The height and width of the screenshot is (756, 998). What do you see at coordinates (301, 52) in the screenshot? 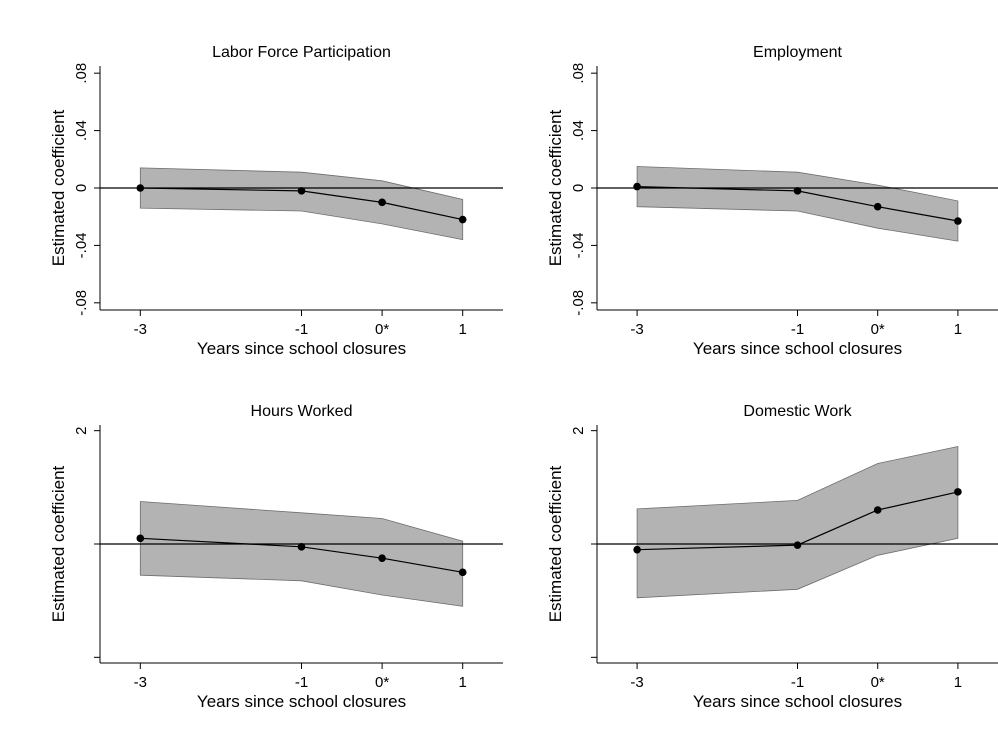
I see `panel-title: Labor Force Participation` at bounding box center [301, 52].